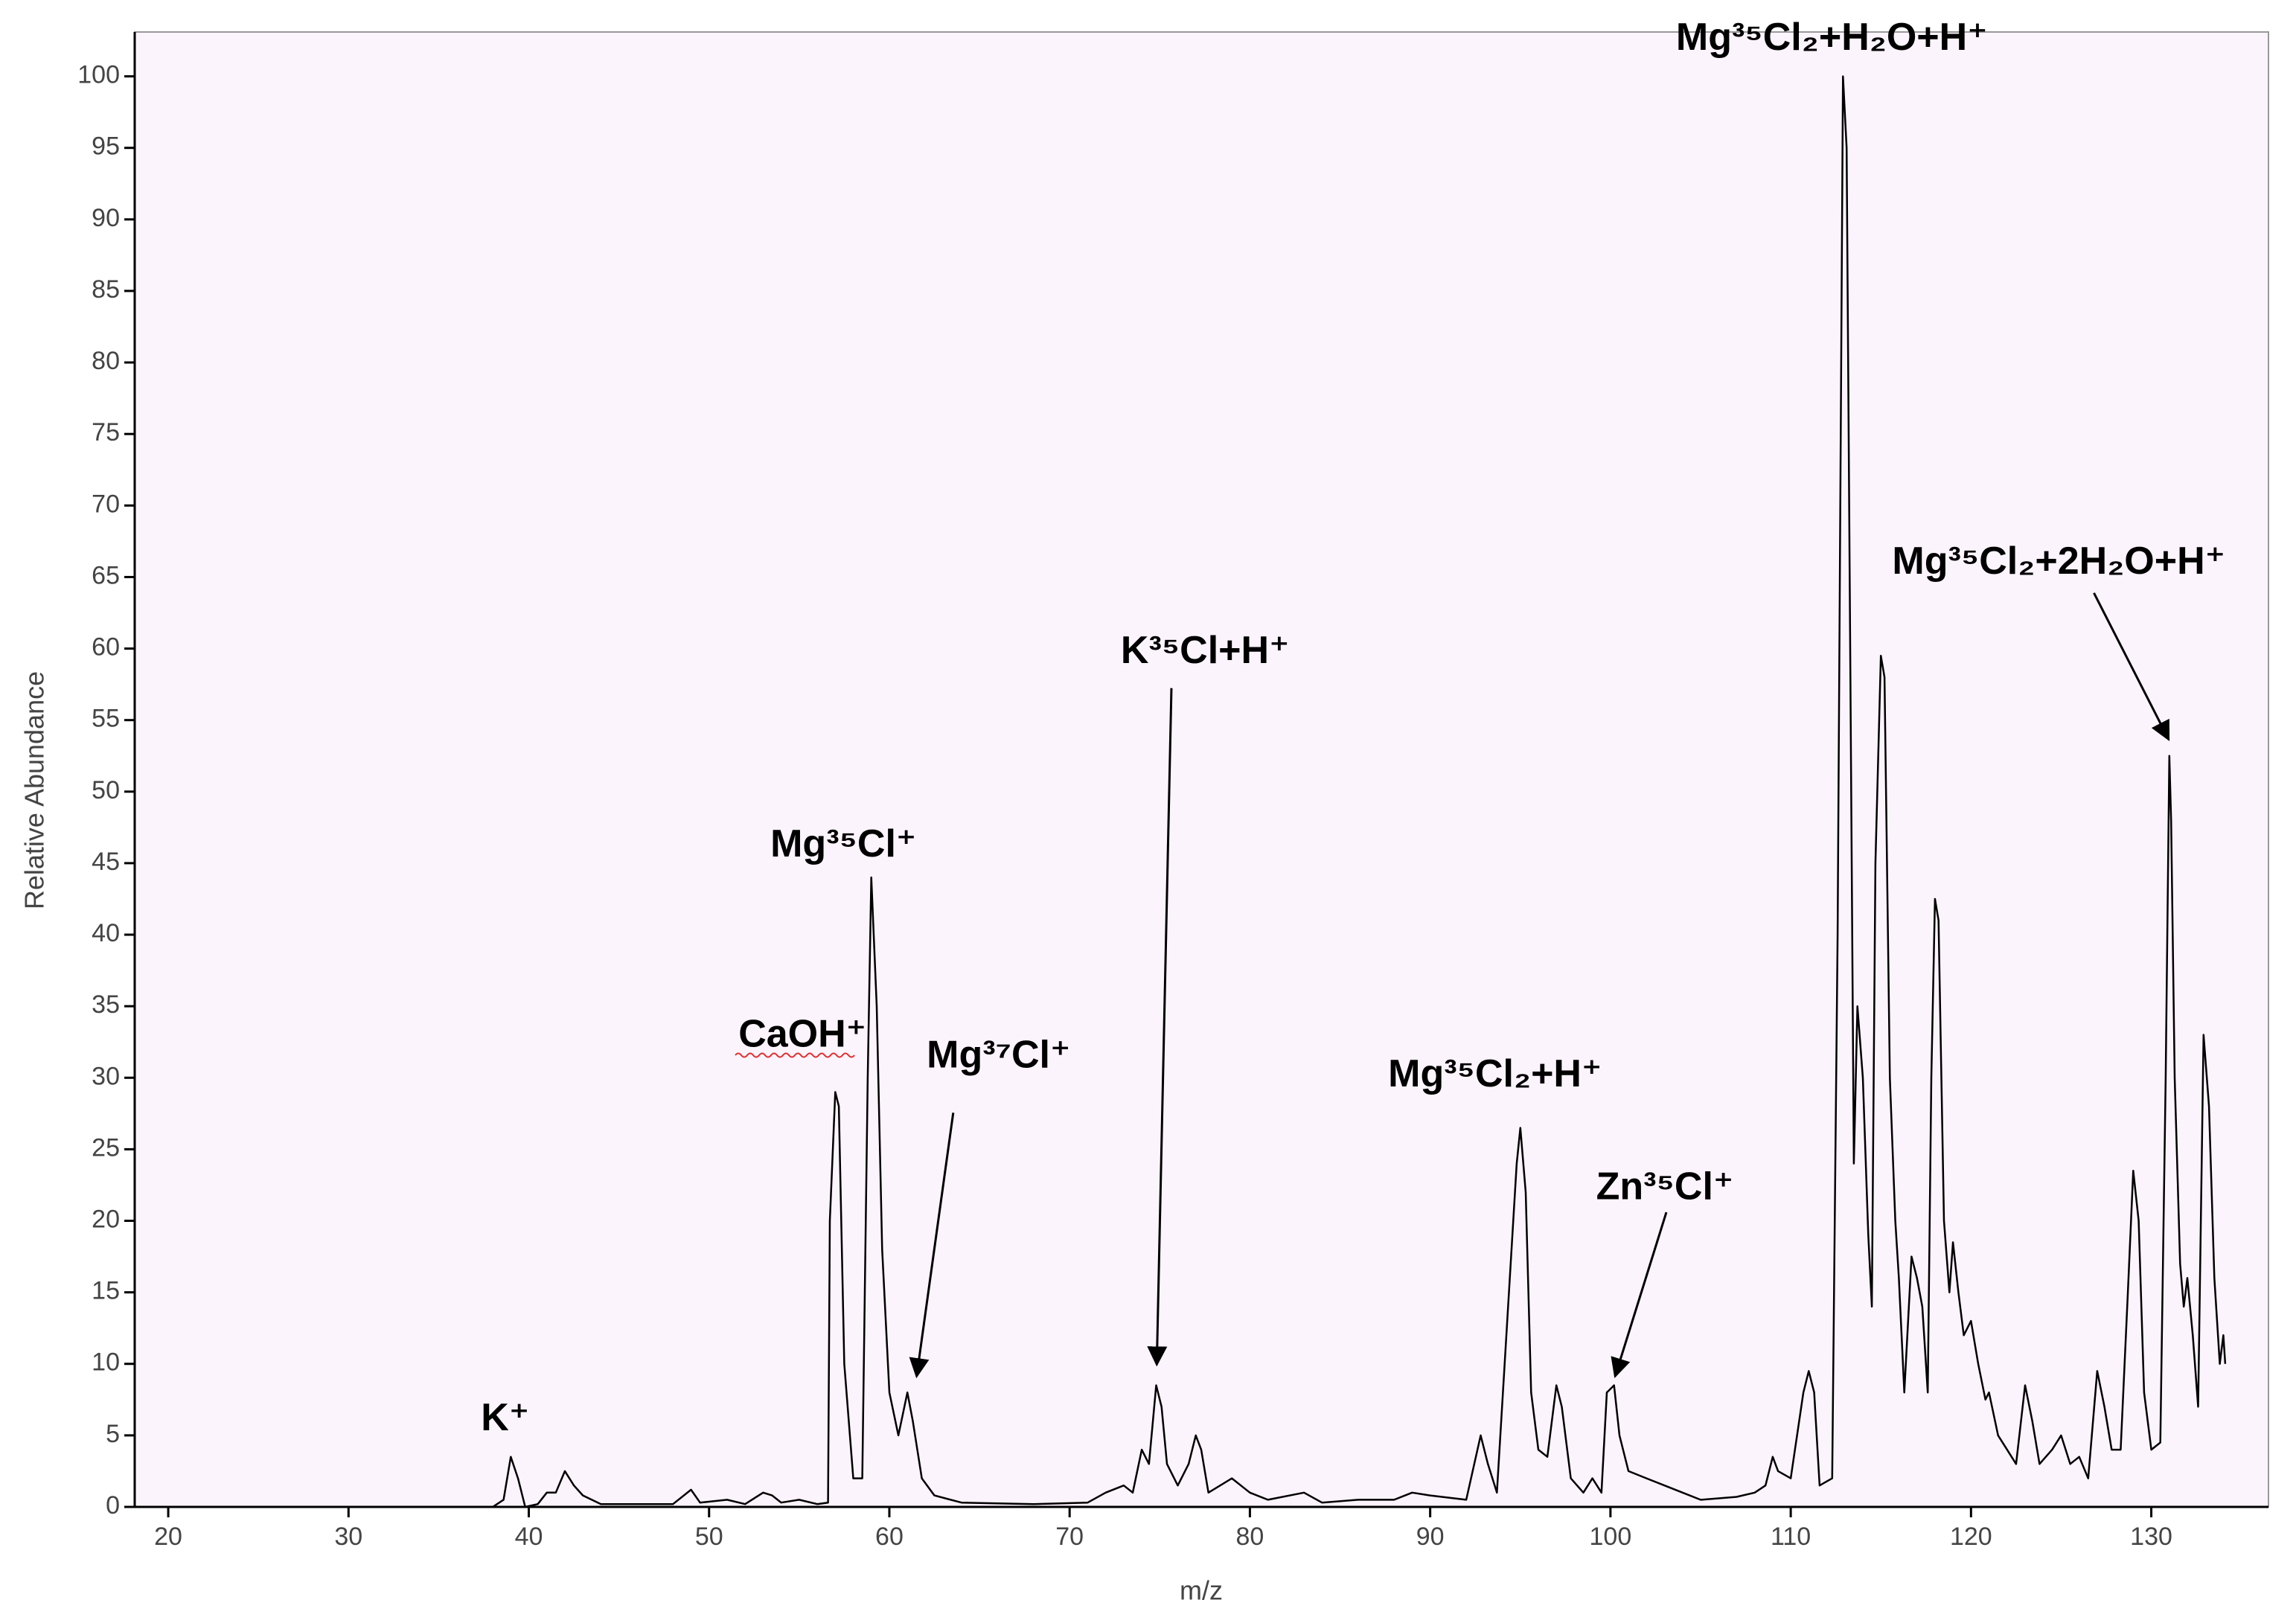 This screenshot has width=2296, height=1623. I want to click on y-tick-label: 90, so click(106, 218).